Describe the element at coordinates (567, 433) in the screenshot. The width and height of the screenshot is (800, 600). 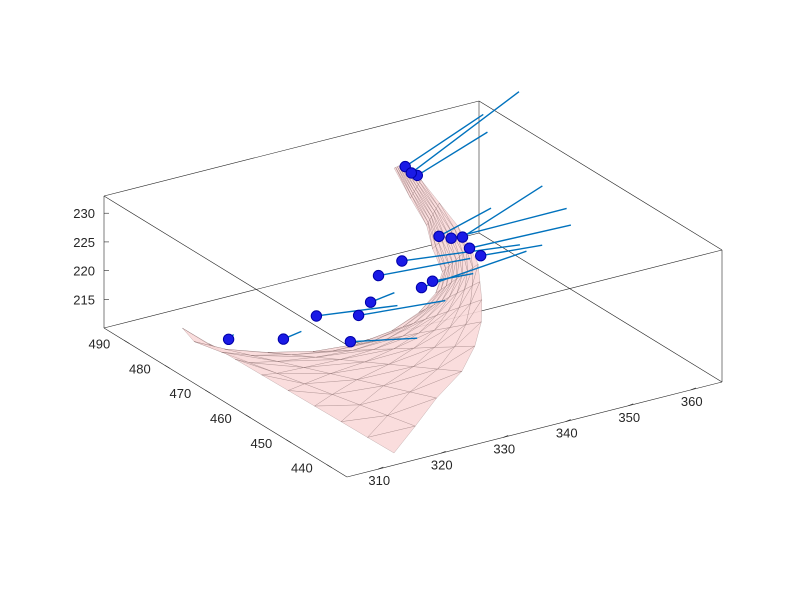
I see `x-tick-label: 340` at that location.